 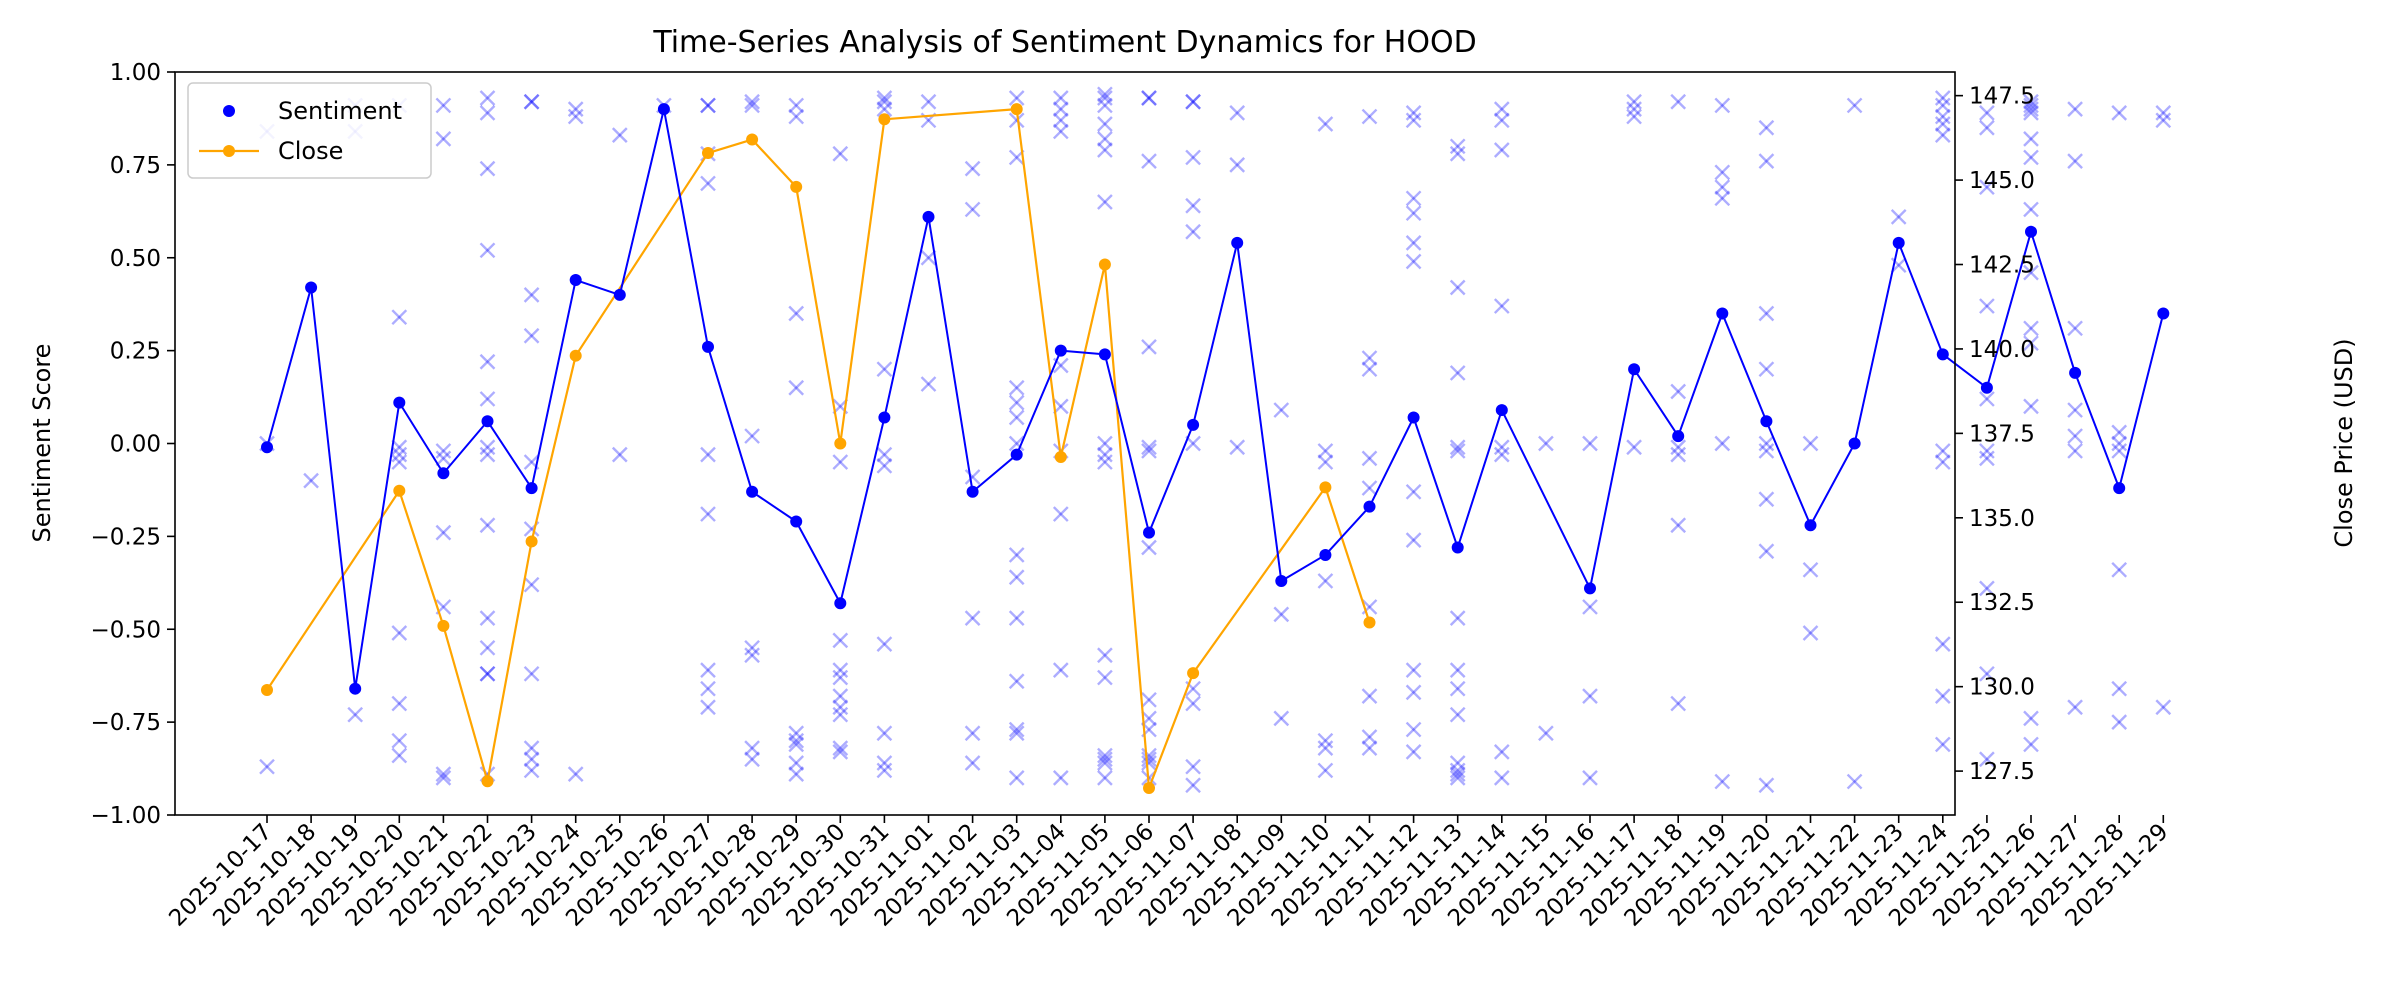 What do you see at coordinates (2002, 266) in the screenshot?
I see `y2-tick-label: 142.5` at bounding box center [2002, 266].